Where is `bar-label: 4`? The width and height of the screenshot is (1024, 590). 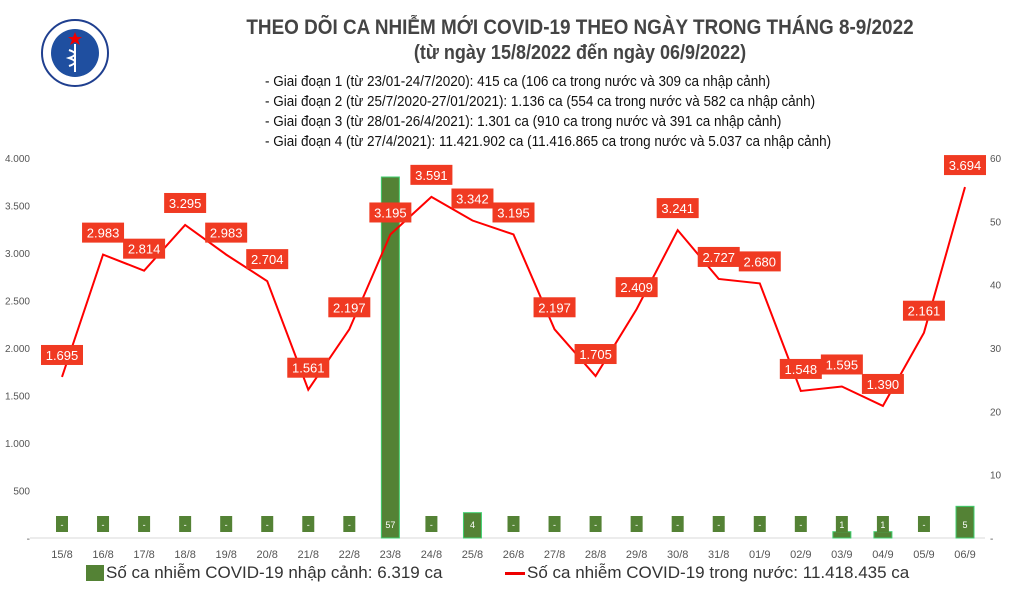
bar-label: 4 is located at coordinates (472, 525).